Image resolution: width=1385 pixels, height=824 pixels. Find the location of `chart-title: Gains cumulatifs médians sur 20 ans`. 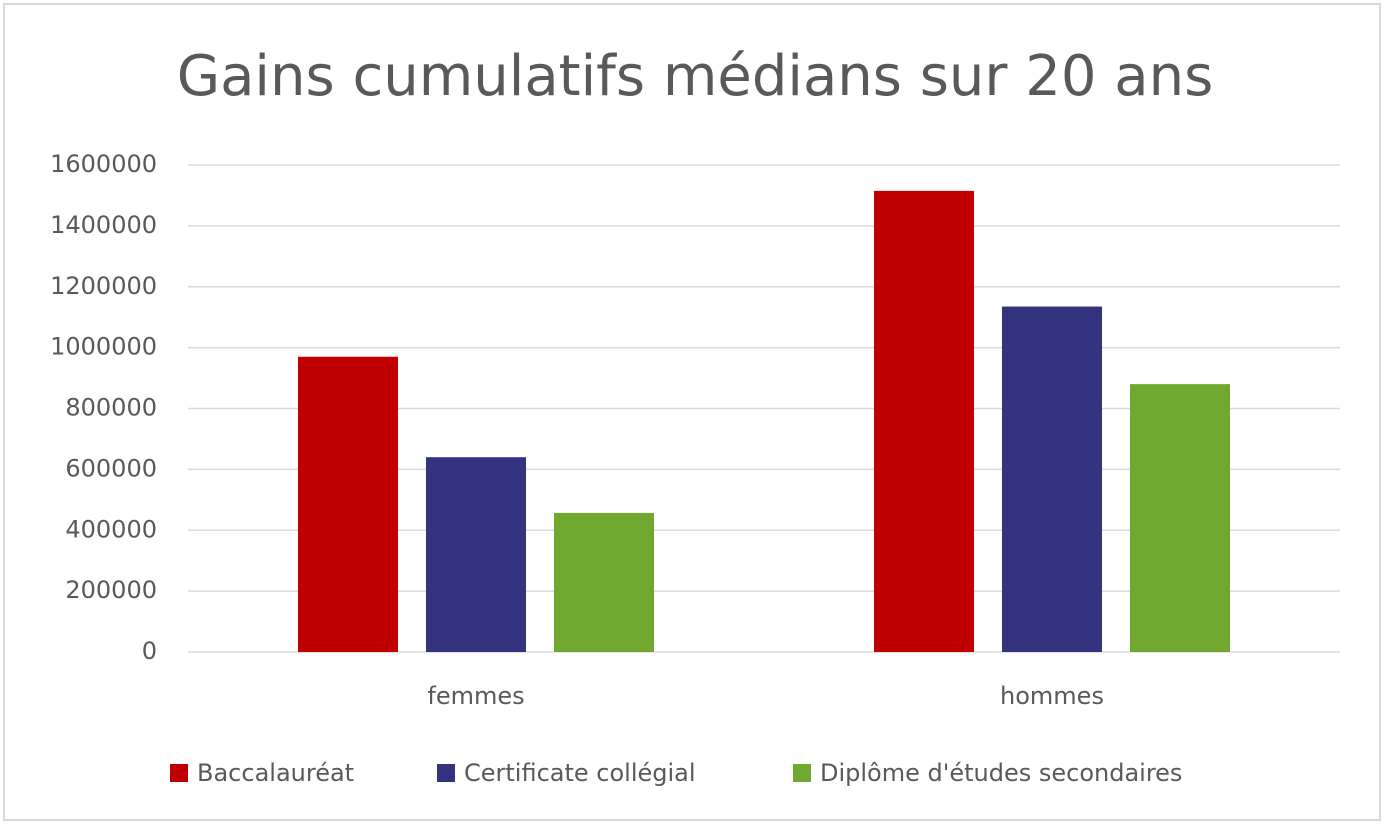

chart-title: Gains cumulatifs médians sur 20 ans is located at coordinates (695, 76).